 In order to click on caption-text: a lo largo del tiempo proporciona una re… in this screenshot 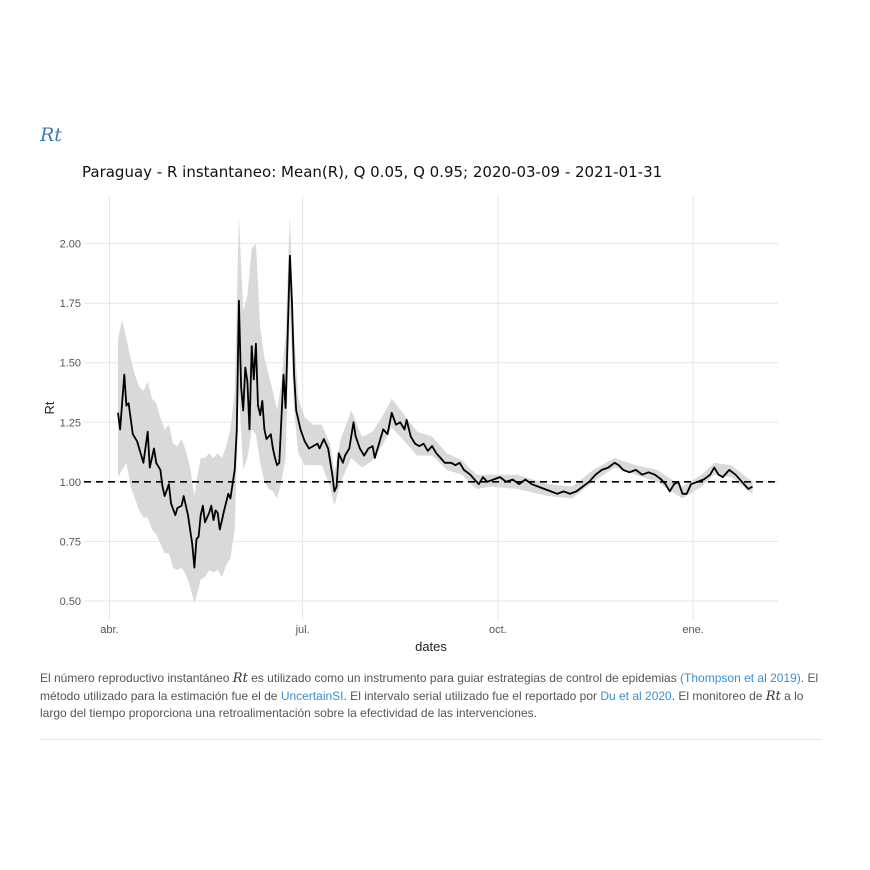, I will do `click(422, 704)`.